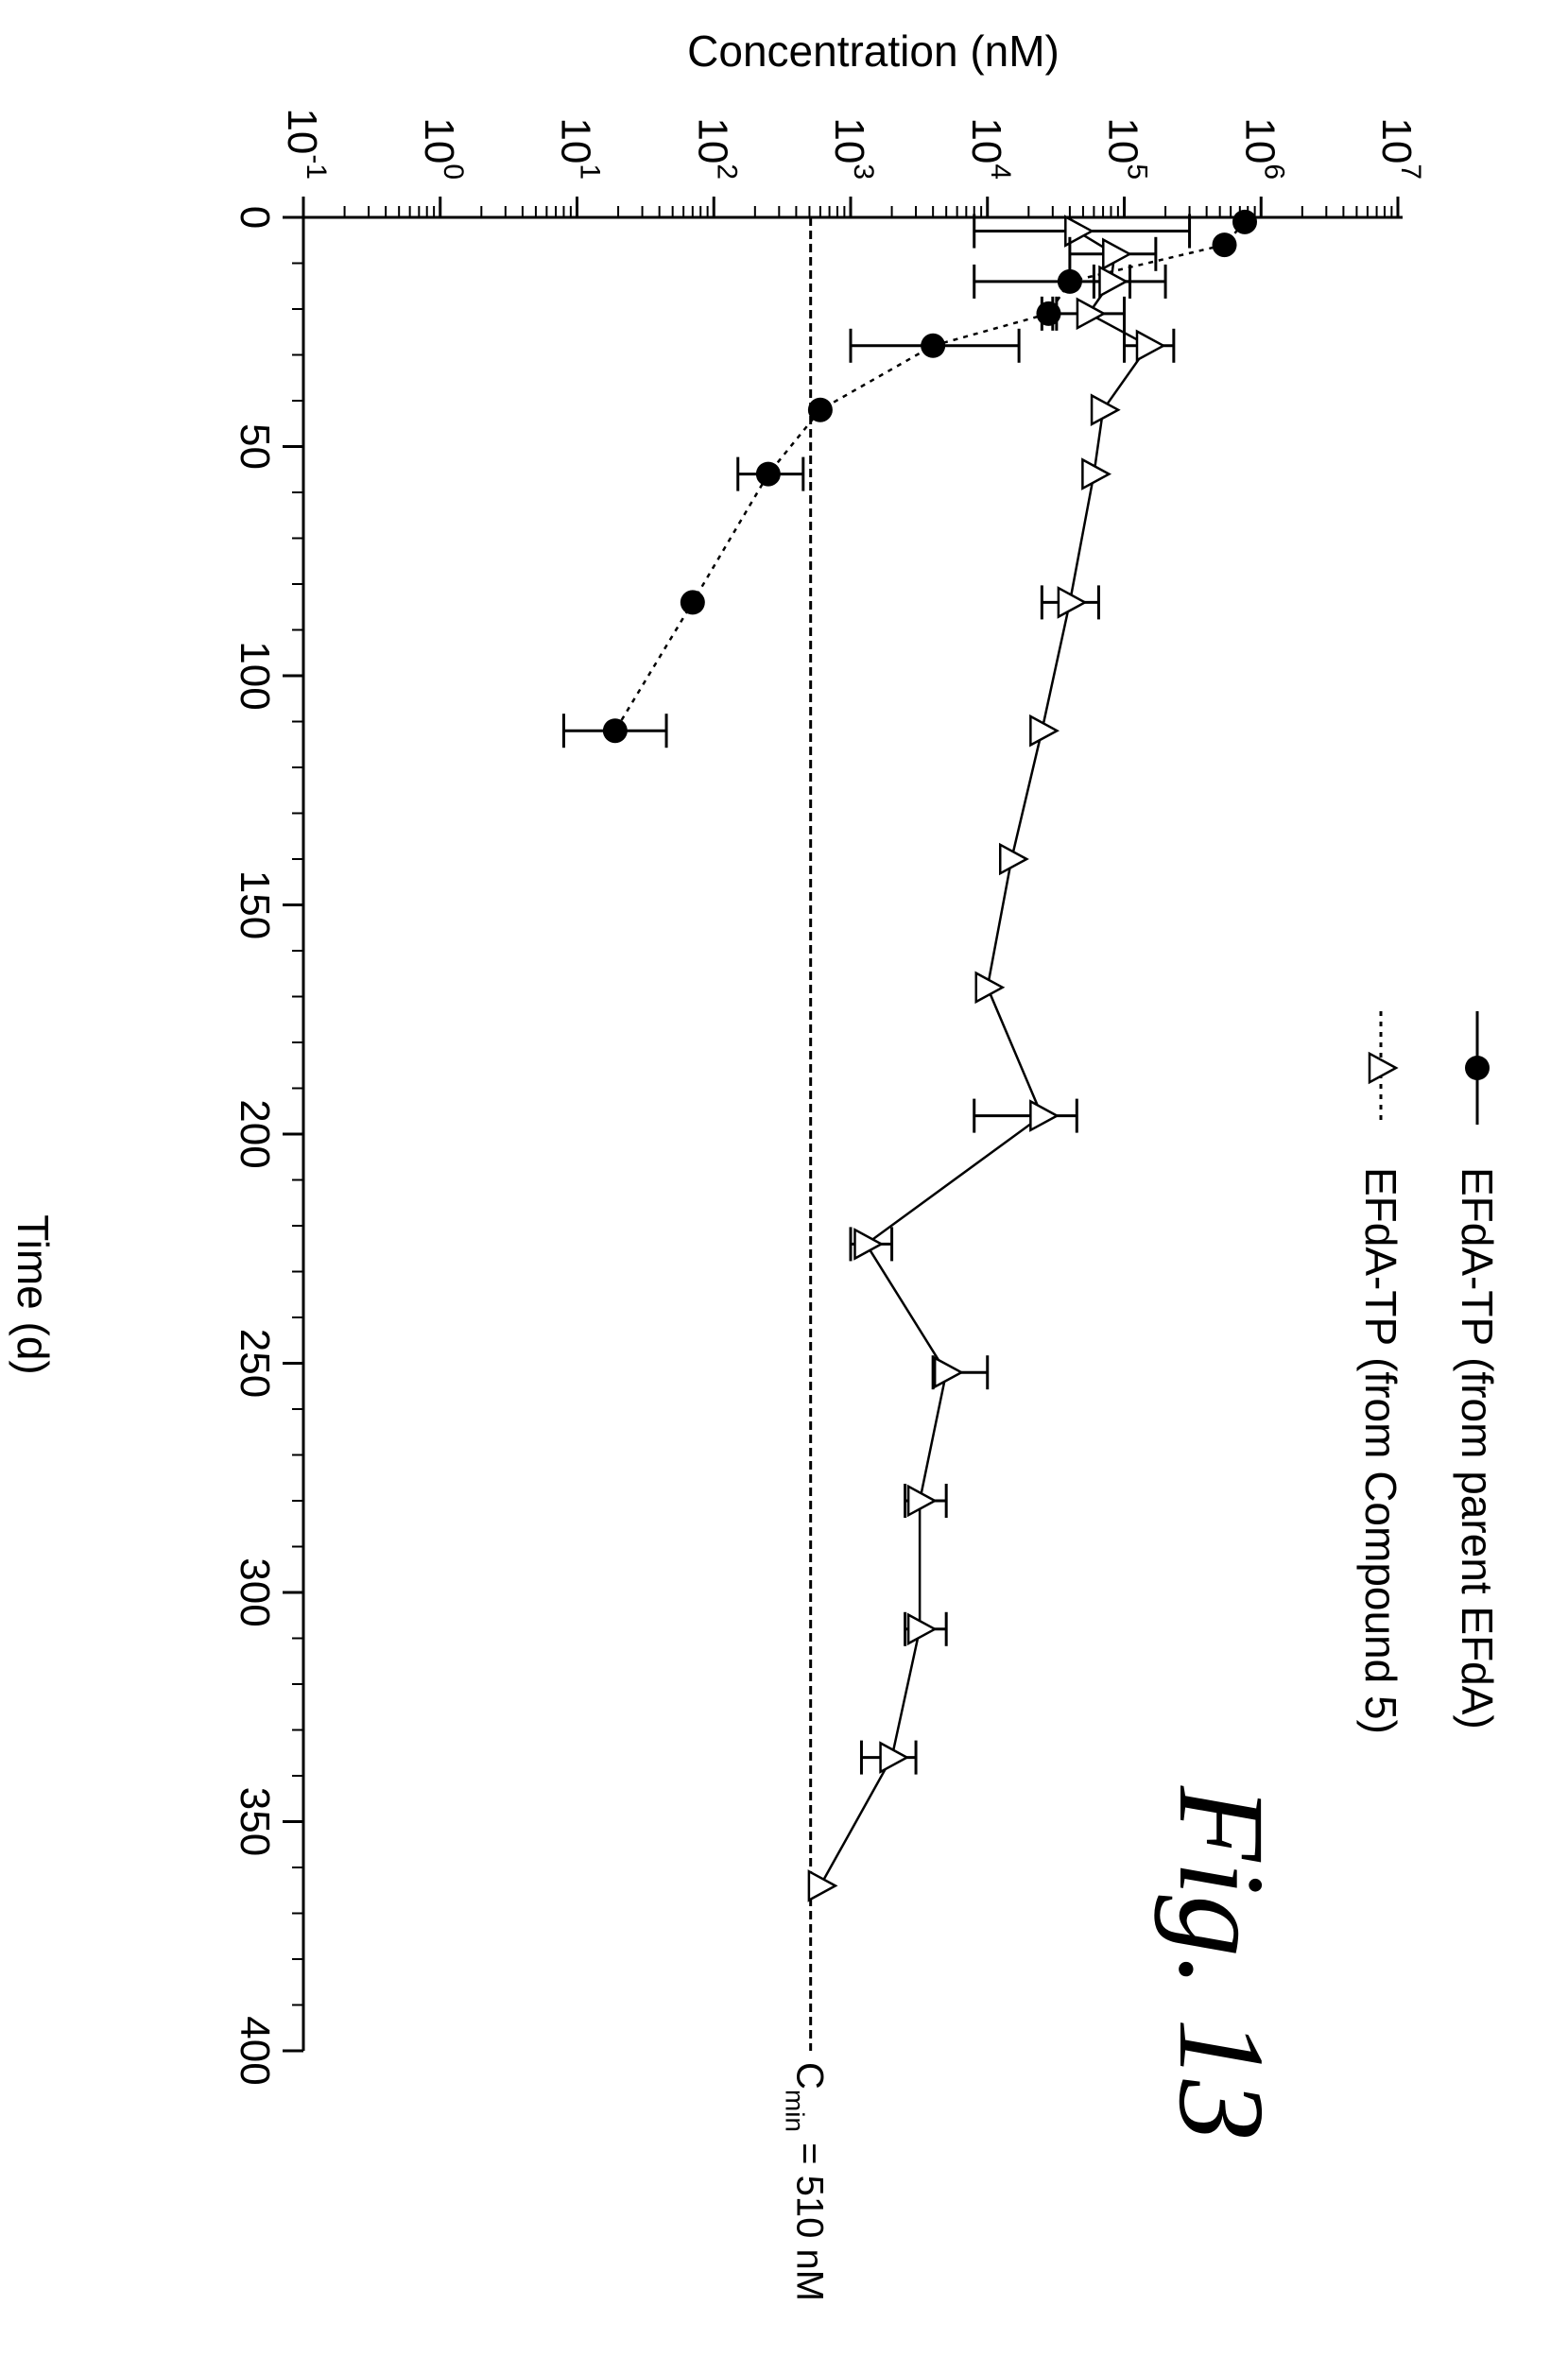 The image size is (1568, 2357). I want to click on y-tick-label: 10⁵, so click(1126, 148).